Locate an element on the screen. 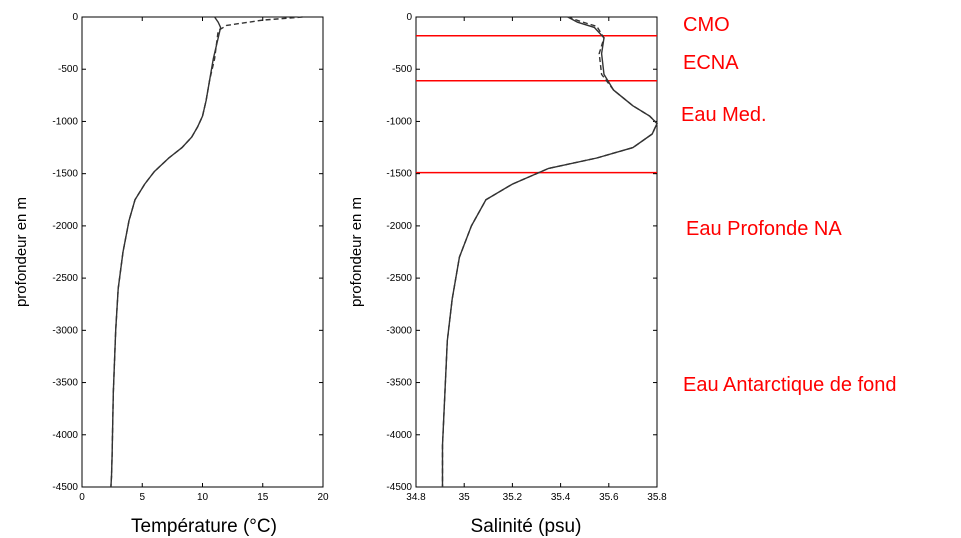 This screenshot has width=961, height=538. x-tick-label: 15 is located at coordinates (263, 497).